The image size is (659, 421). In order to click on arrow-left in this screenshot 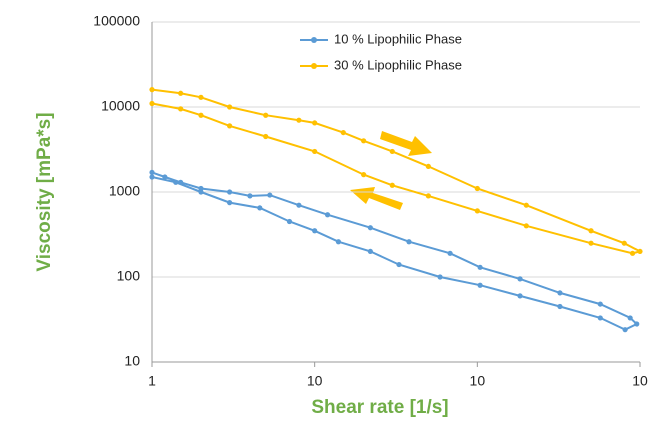, I will do `click(376, 198)`.